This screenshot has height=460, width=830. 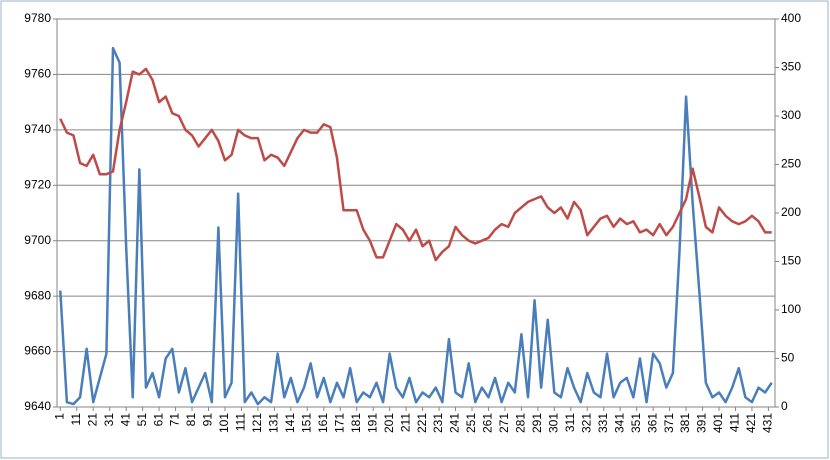 I want to click on x-tick-label: 201, so click(x=389, y=423).